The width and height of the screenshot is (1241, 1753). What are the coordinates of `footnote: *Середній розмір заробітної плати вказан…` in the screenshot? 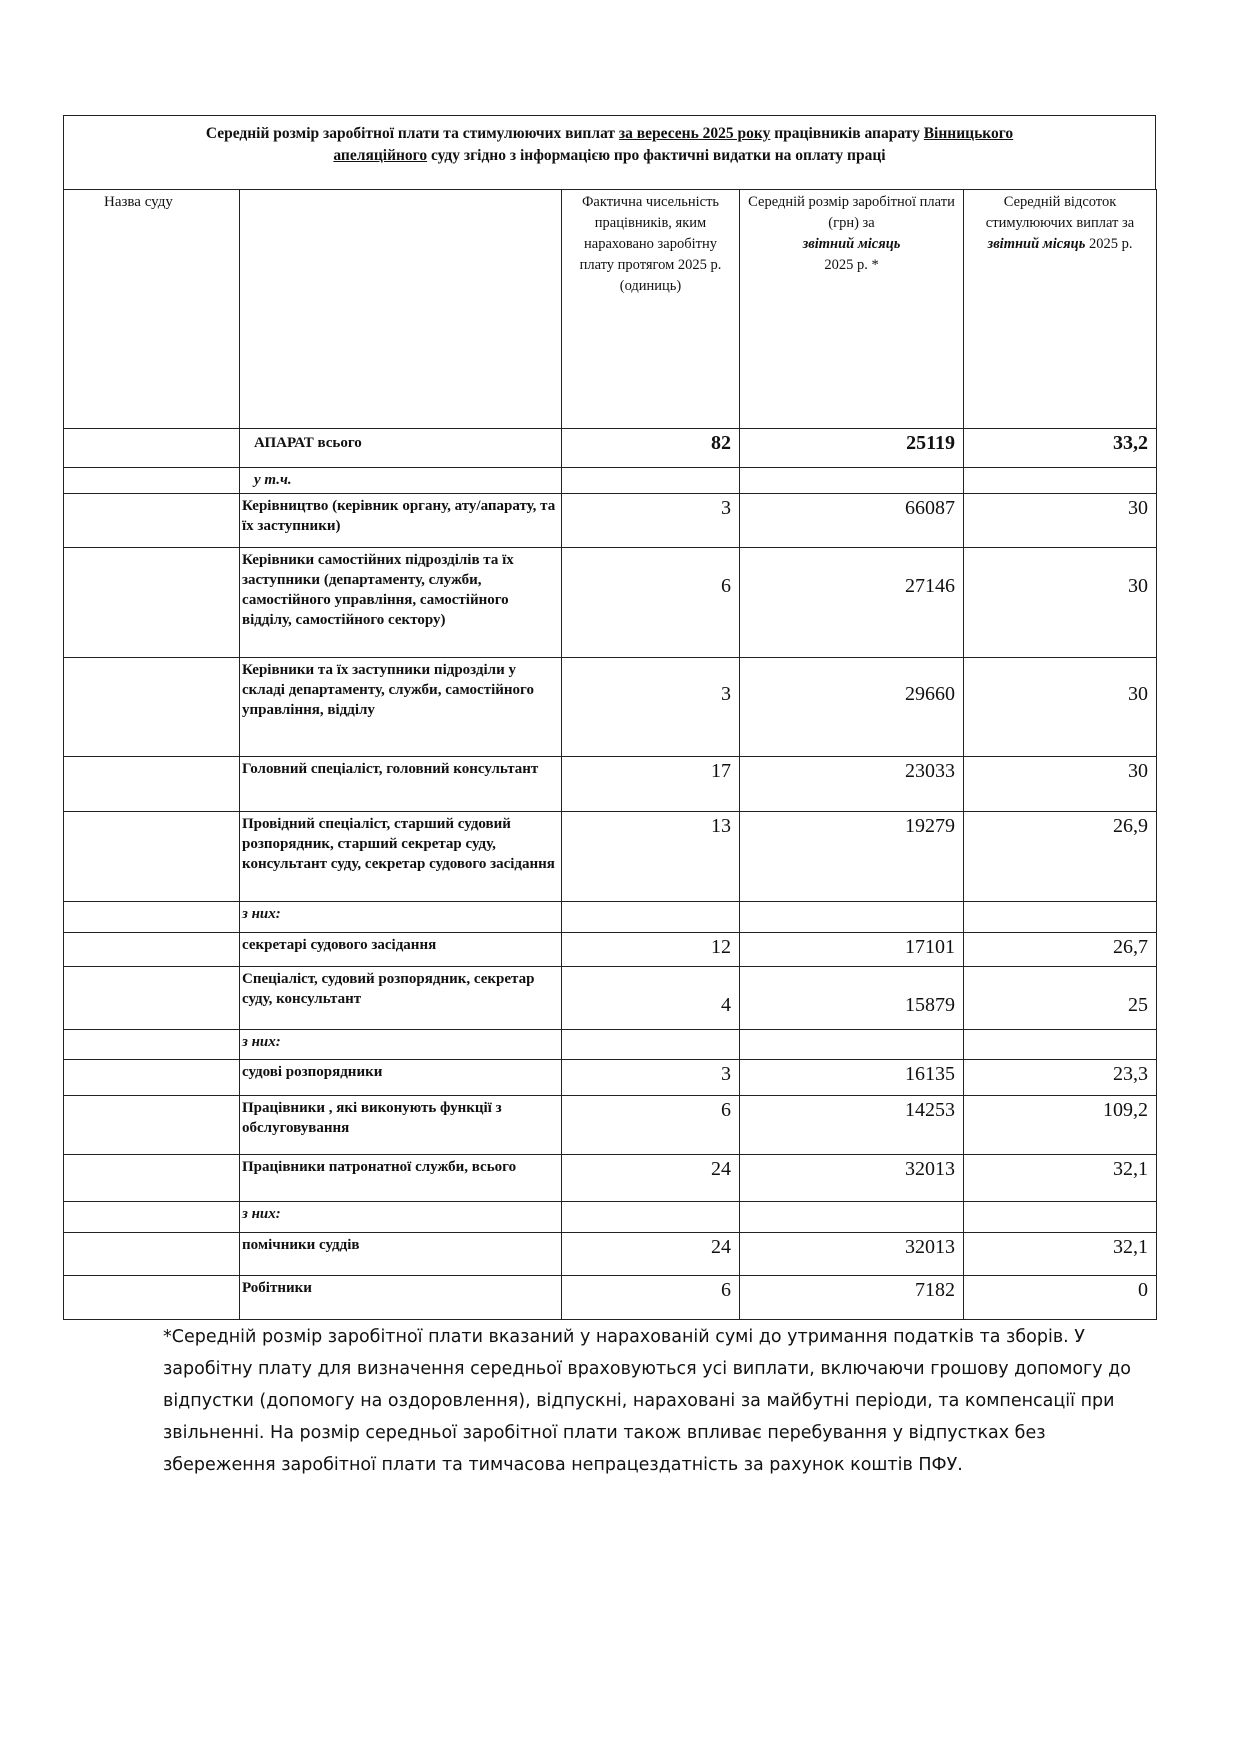 It's located at (647, 1401).